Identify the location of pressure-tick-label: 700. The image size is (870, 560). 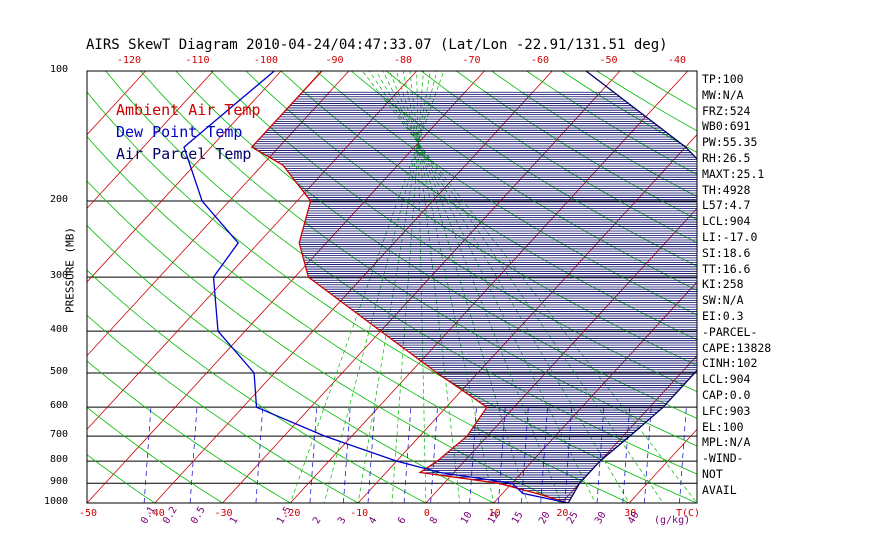
(58, 435).